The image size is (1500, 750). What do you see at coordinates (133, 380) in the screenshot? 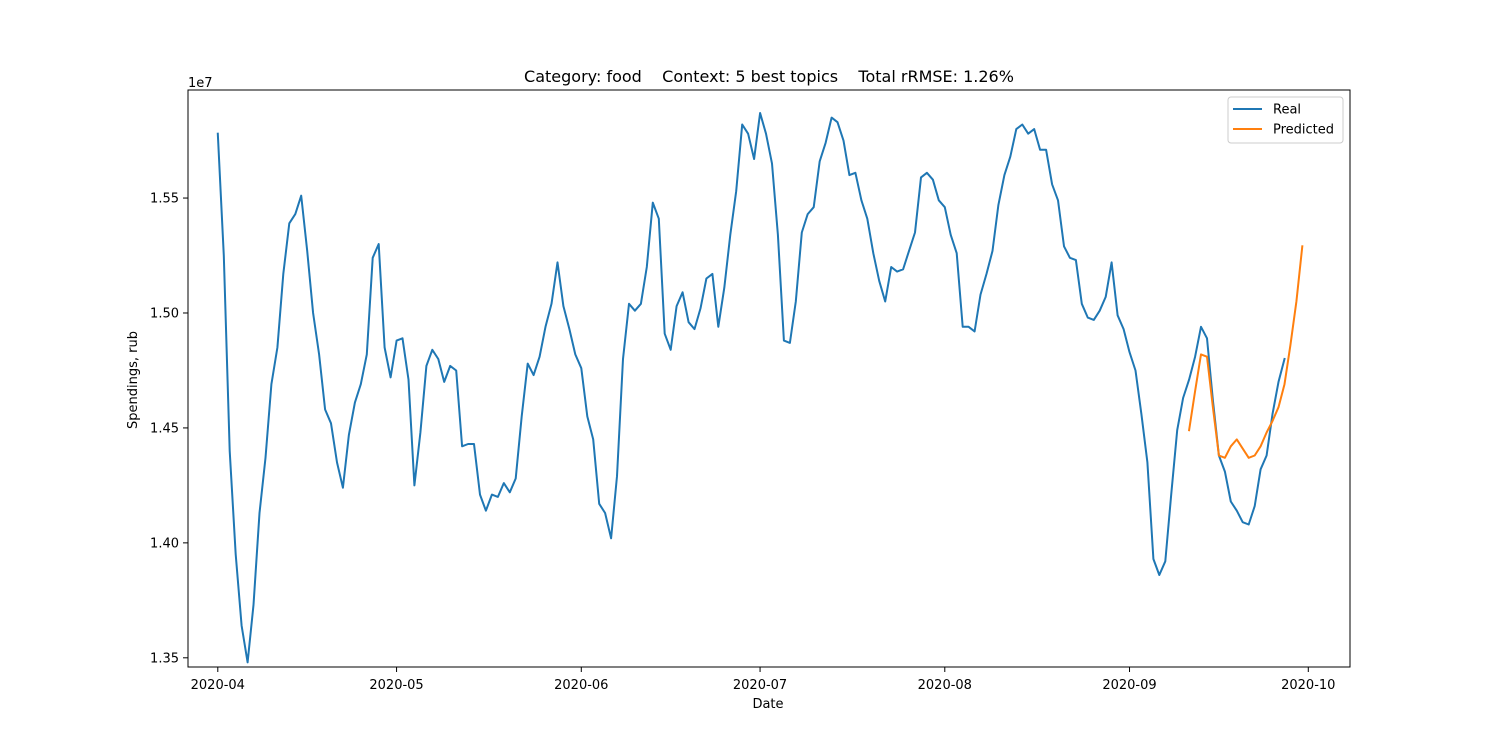
I see `y-axis-label: Spendings, rub` at bounding box center [133, 380].